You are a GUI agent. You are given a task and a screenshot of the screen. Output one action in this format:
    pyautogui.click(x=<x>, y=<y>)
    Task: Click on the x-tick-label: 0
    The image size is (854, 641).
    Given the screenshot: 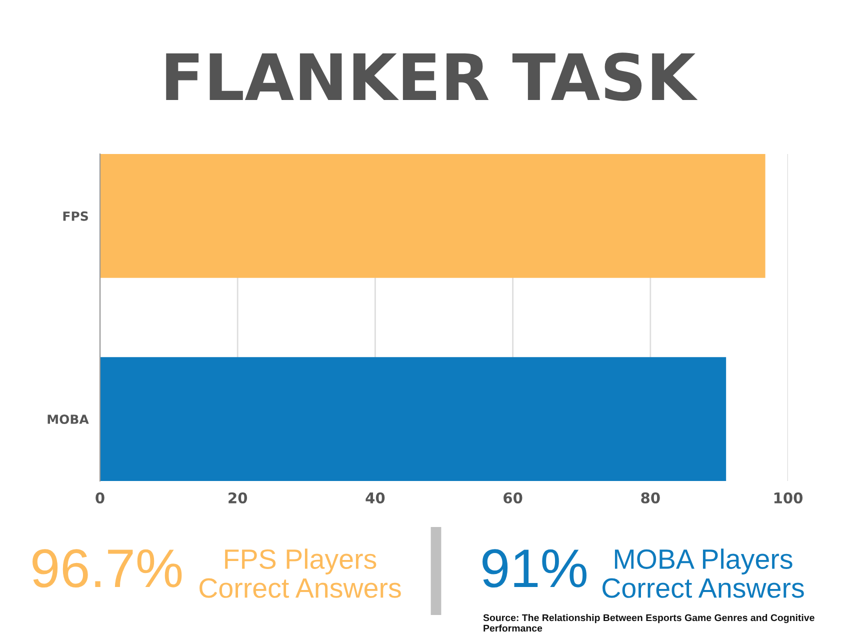 What is the action you would take?
    pyautogui.click(x=100, y=498)
    